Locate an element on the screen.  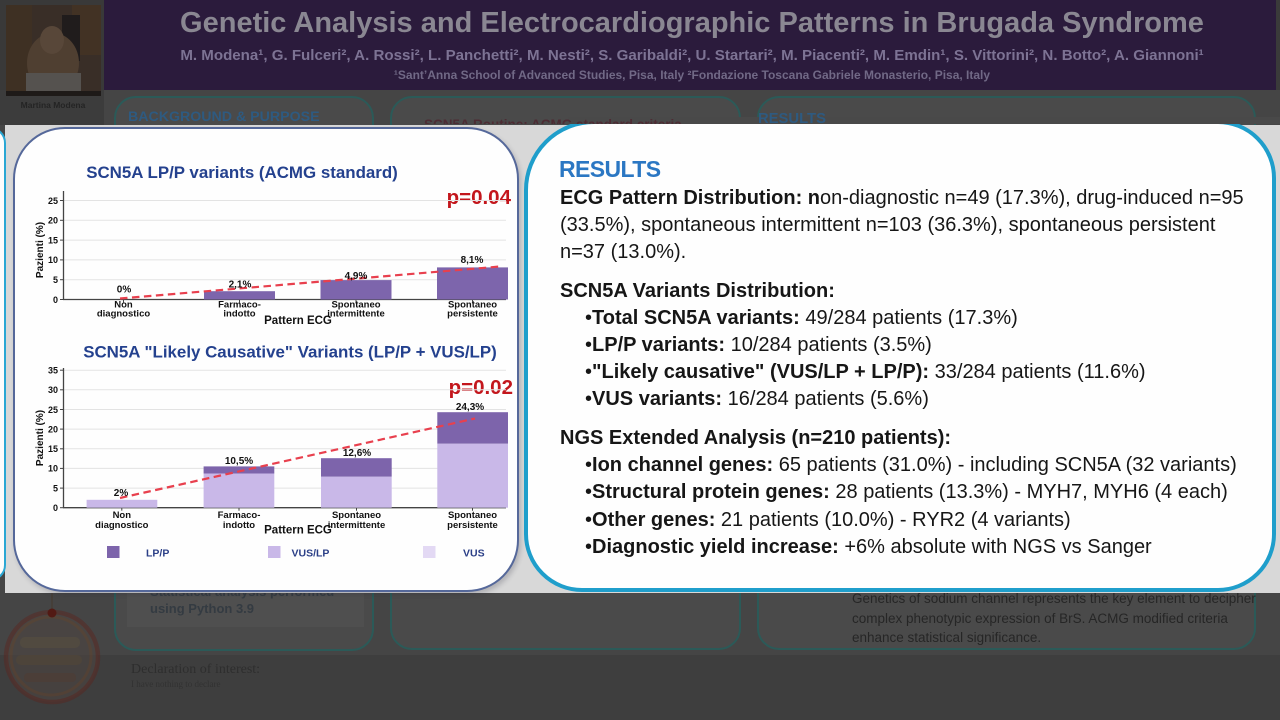
svg-text: VUS is located at coordinates (474, 554).